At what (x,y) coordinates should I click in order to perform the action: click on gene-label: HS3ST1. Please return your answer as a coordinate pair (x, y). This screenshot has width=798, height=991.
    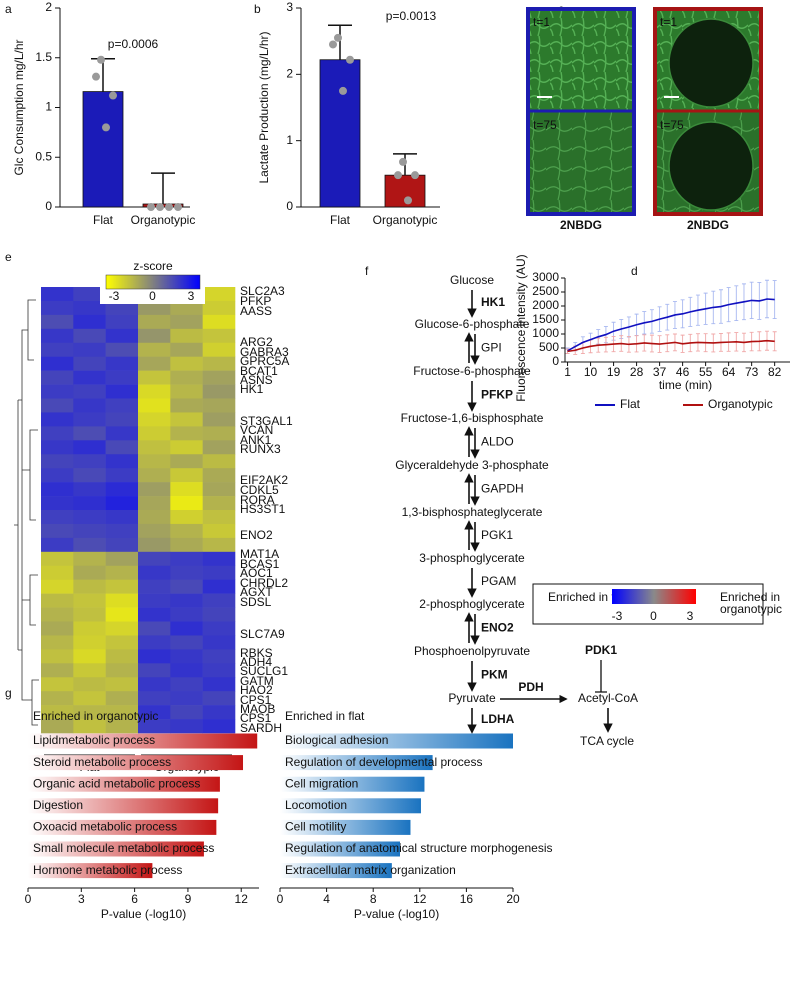
    Looking at the image, I should click on (263, 509).